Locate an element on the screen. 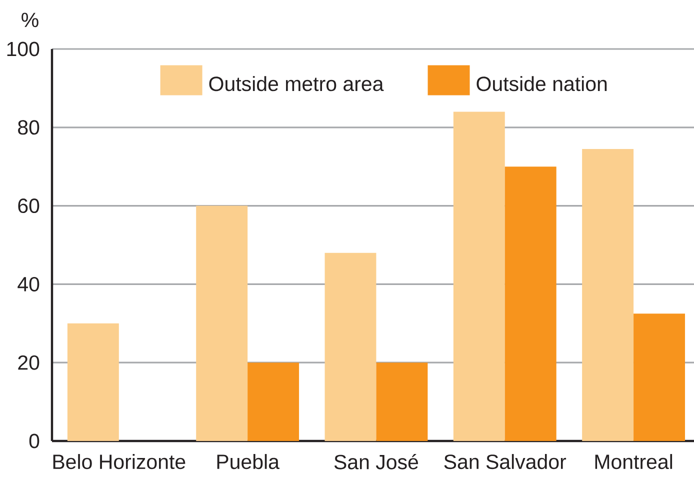 This screenshot has width=694, height=485. x-tick-label: Belo Horizonte is located at coordinates (119, 462).